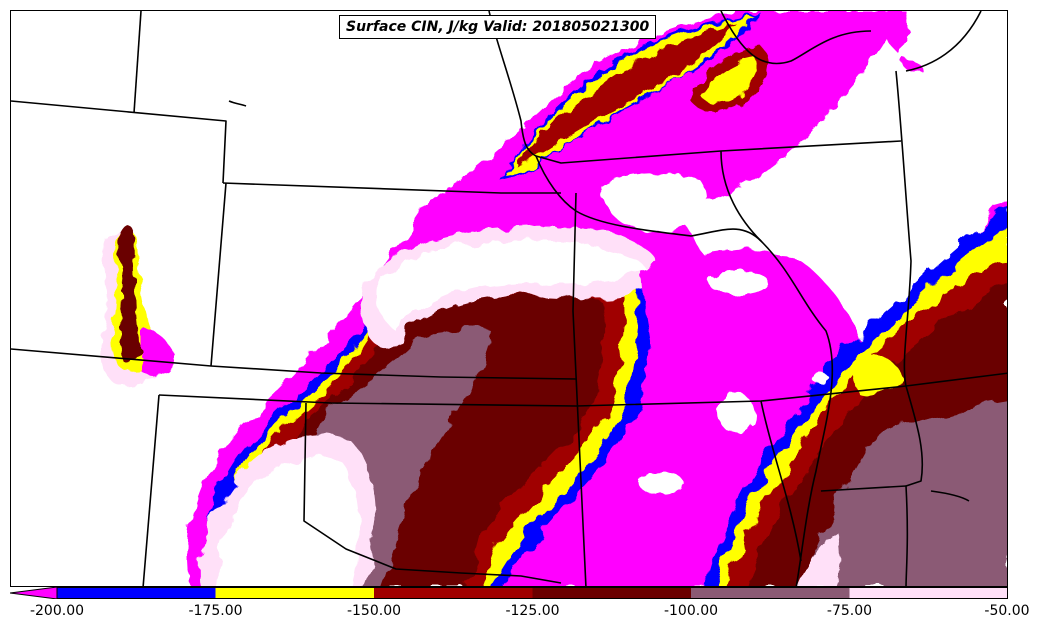 This screenshot has height=633, width=1044. Describe the element at coordinates (374, 611) in the screenshot. I see `colorbar-tick-label: -150.00` at that location.